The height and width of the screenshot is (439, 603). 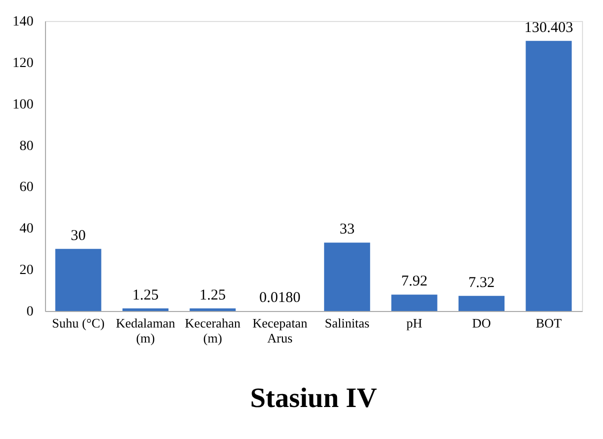 I want to click on y-tick-label: 120, so click(x=23, y=63).